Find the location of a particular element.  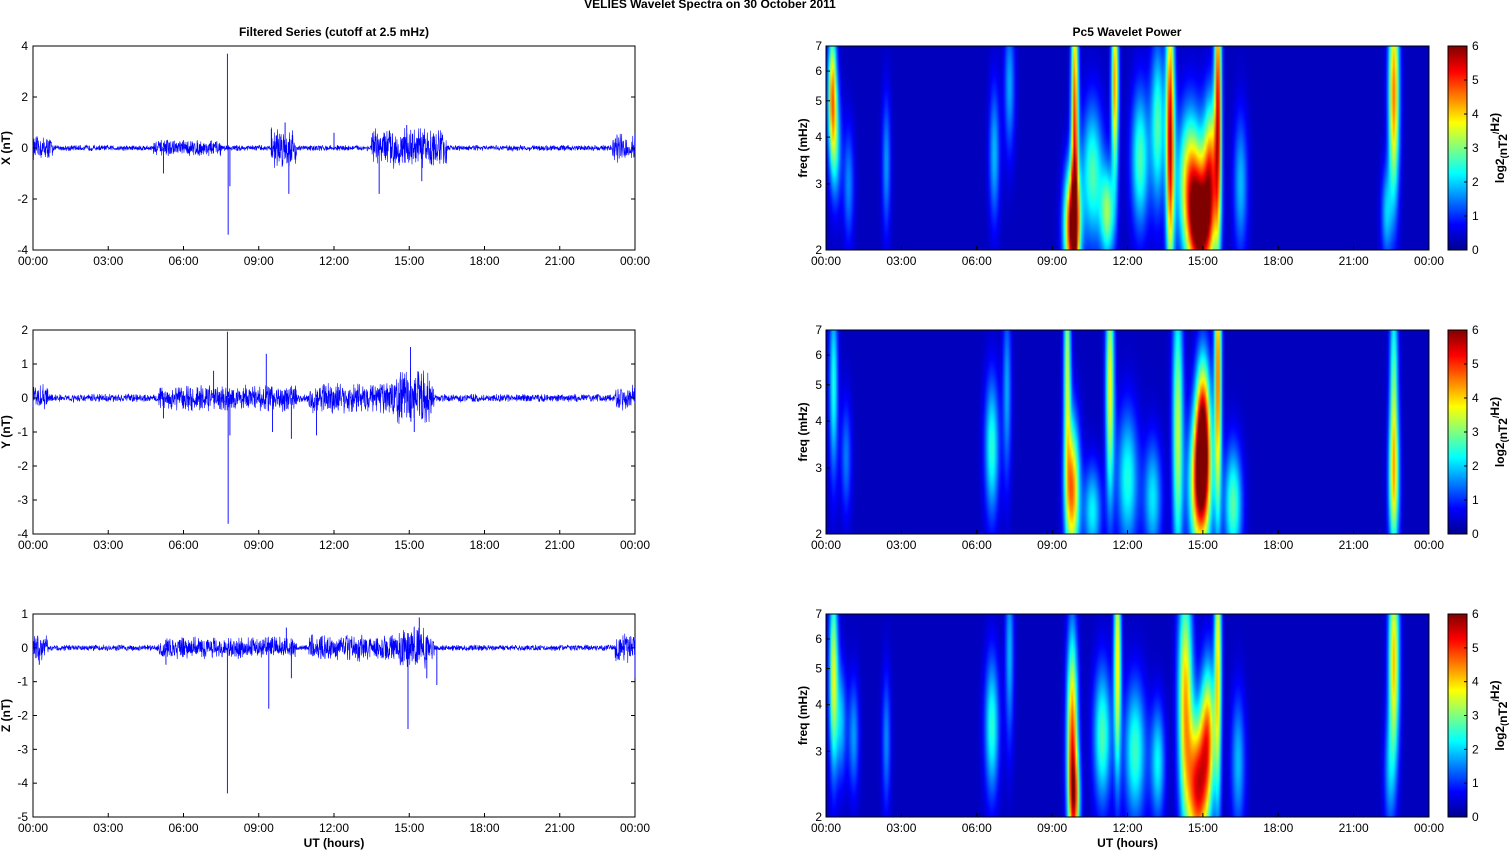

y-tick-label-1-3: 5 is located at coordinates (818, 101).